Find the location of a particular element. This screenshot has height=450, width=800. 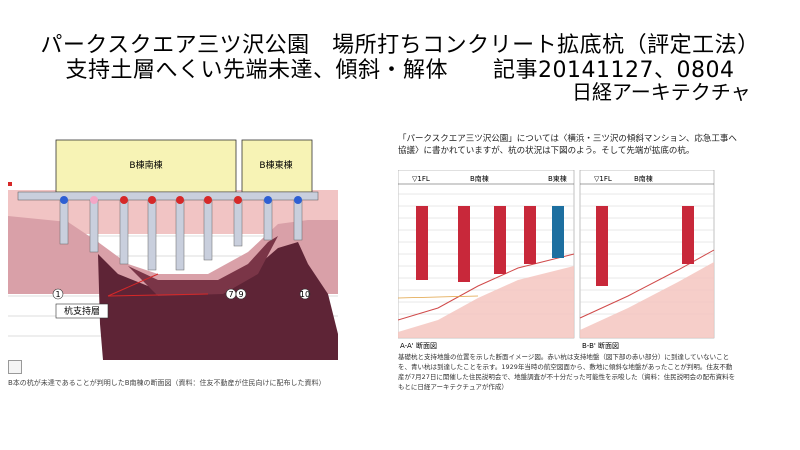

panel-aa-soil is located at coordinates (486, 302).